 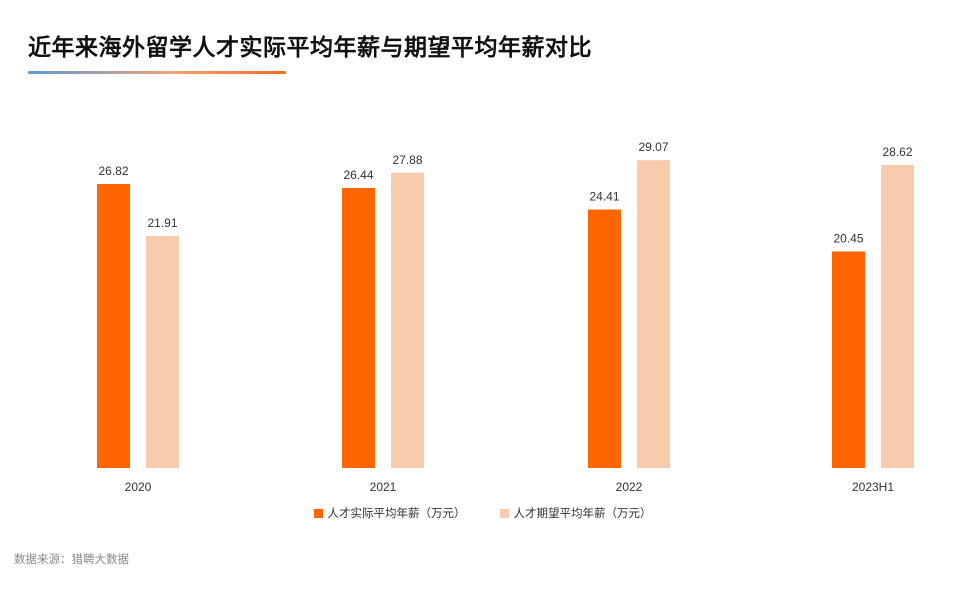 I want to click on chart-title: 近年来海外留学人才实际平均年薪与期望平均年薪对比, so click(x=310, y=48).